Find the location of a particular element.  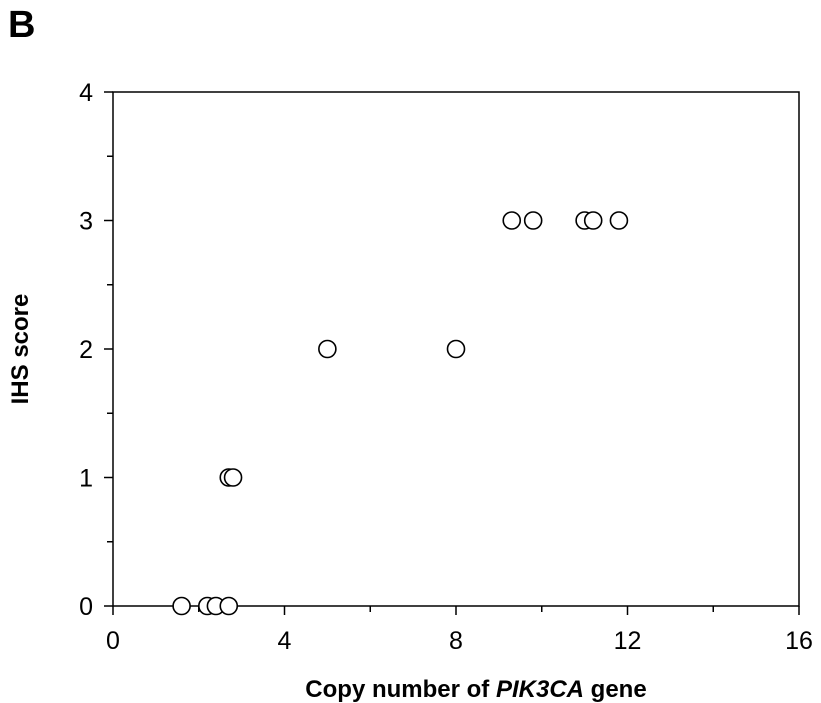

x-axis-title: Copy number of PIK3CA gene is located at coordinates (475, 689).